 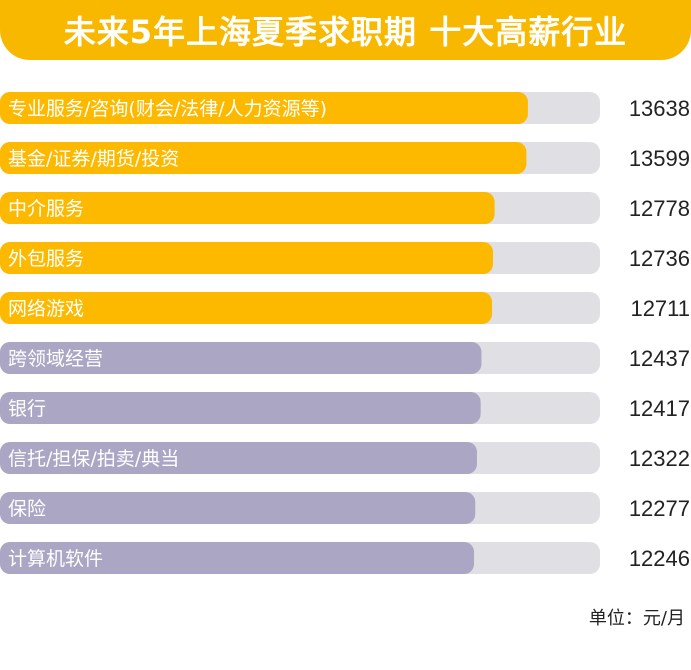 I want to click on category-label: 信托/担保/拍卖/典当, so click(x=93, y=459).